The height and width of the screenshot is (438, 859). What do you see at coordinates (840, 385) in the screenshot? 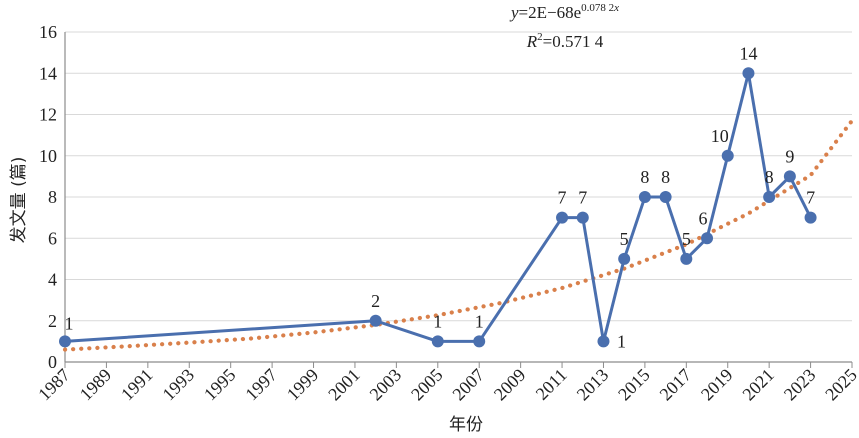
I see `x-tick-label-2025: 2025` at bounding box center [840, 385].